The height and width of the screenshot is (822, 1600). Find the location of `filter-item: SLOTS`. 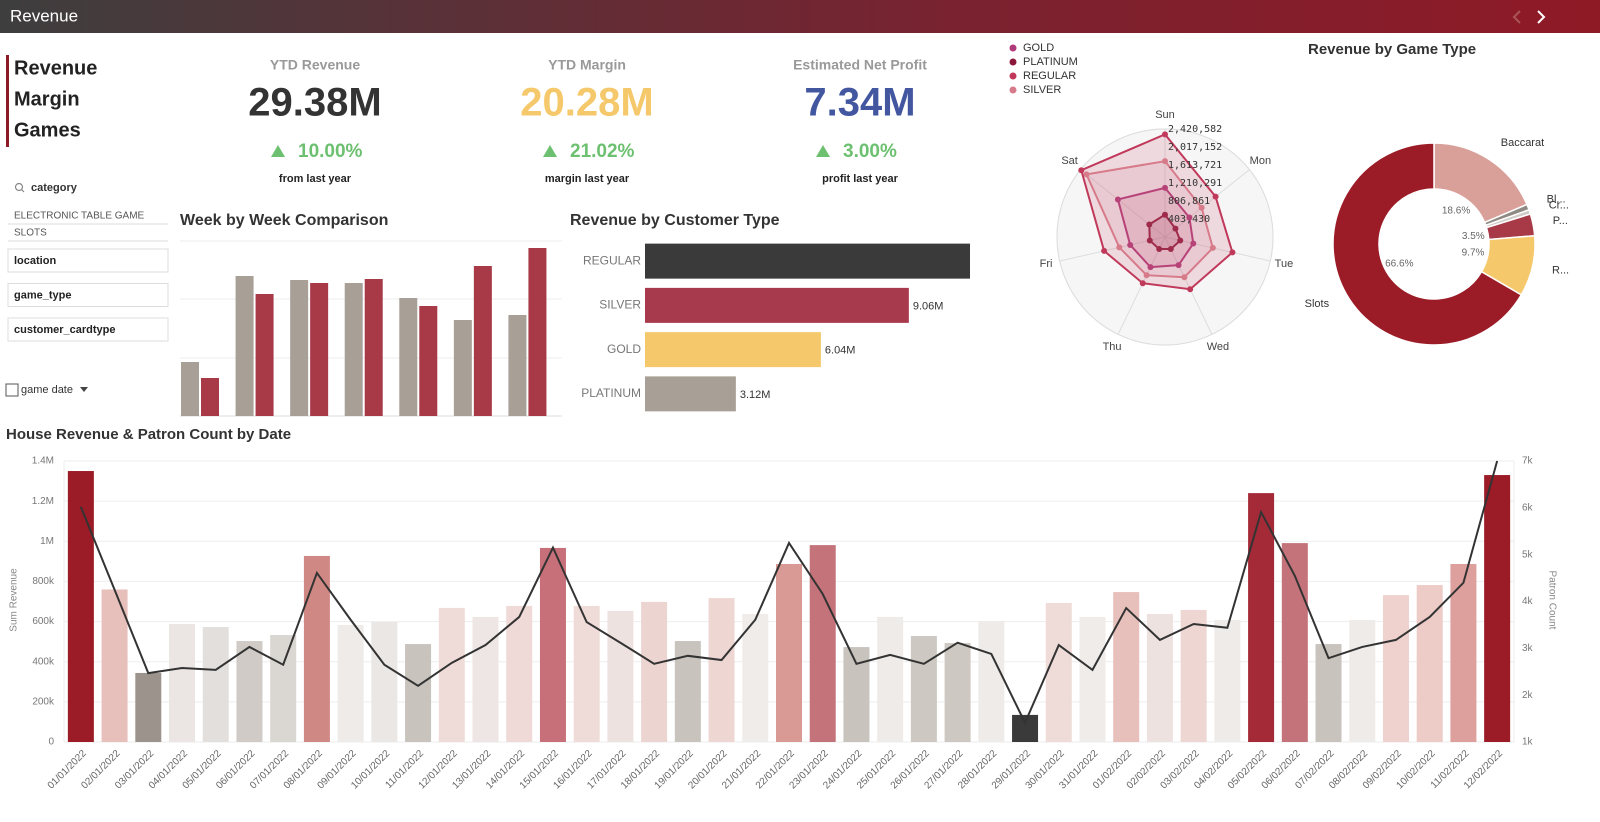

filter-item: SLOTS is located at coordinates (30, 233).